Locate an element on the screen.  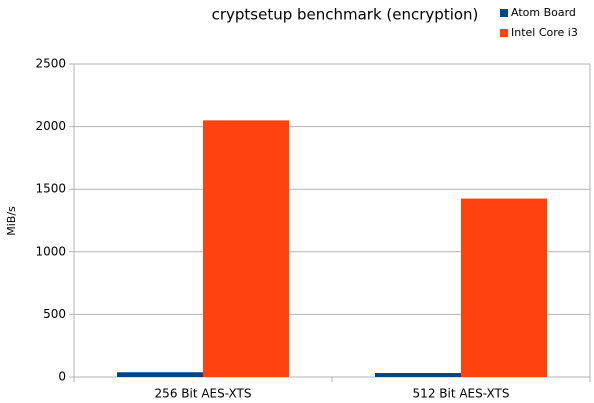
y-tick-label: 500 is located at coordinates (54, 314).